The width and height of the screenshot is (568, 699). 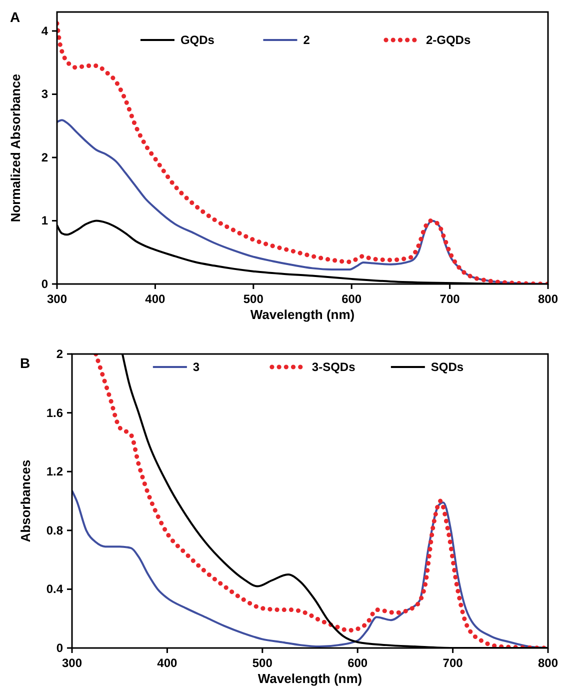 I want to click on y-tick-label: 0.8, so click(x=55, y=530).